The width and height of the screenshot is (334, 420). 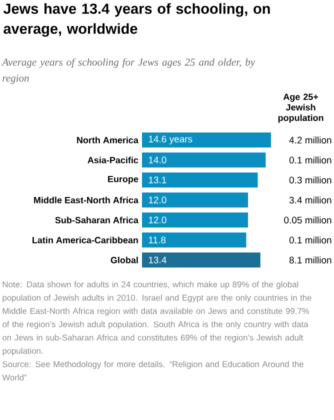 I want to click on y-tick-label: Asia-Pacific, so click(x=113, y=160).